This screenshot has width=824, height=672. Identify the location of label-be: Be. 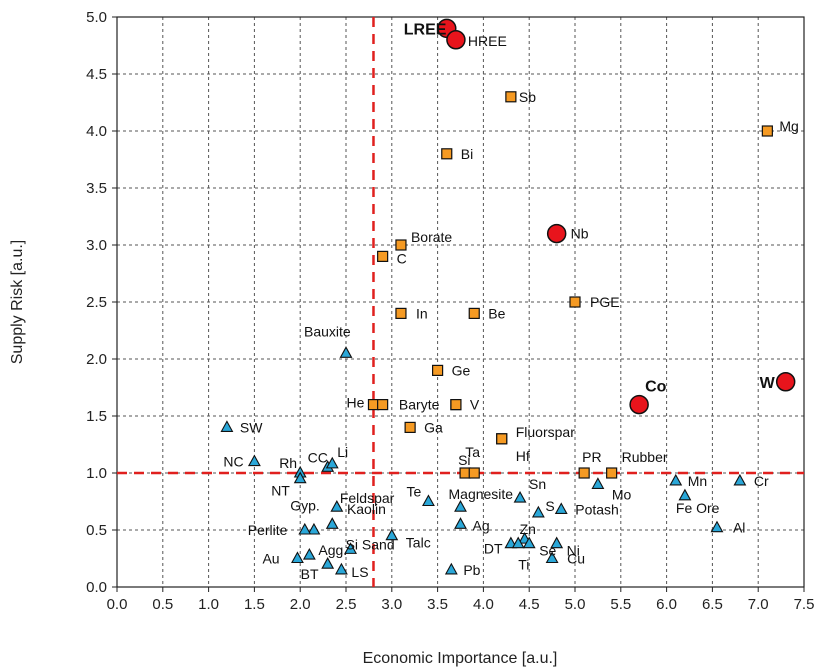
(496, 313).